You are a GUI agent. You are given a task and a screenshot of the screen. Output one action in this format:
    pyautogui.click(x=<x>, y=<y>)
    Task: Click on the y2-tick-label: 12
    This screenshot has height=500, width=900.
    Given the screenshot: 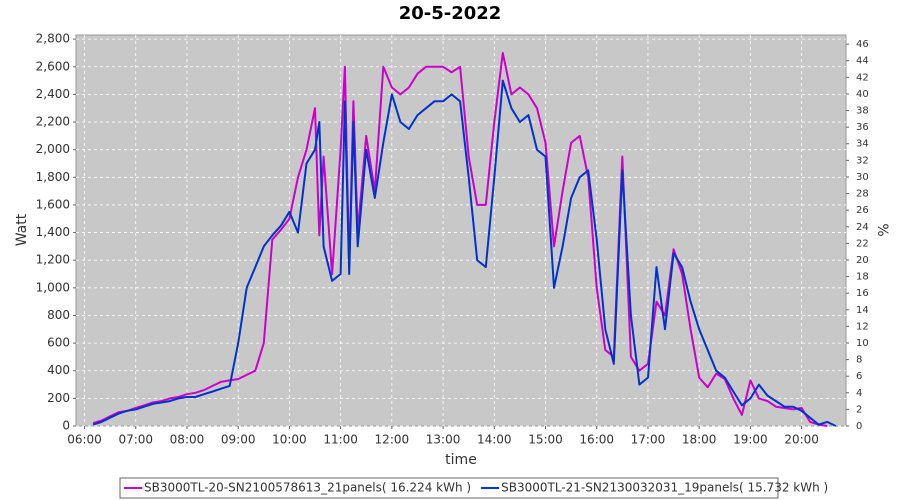 What is the action you would take?
    pyautogui.click(x=862, y=326)
    